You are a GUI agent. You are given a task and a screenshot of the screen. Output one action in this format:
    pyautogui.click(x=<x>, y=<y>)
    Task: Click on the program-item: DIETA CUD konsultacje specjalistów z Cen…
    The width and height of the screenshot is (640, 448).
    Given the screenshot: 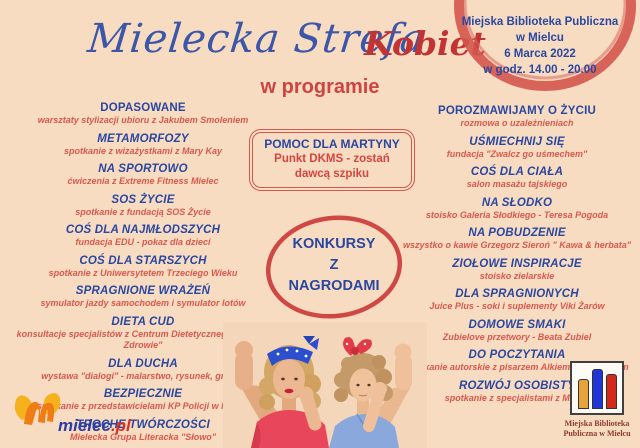 What is the action you would take?
    pyautogui.click(x=143, y=333)
    